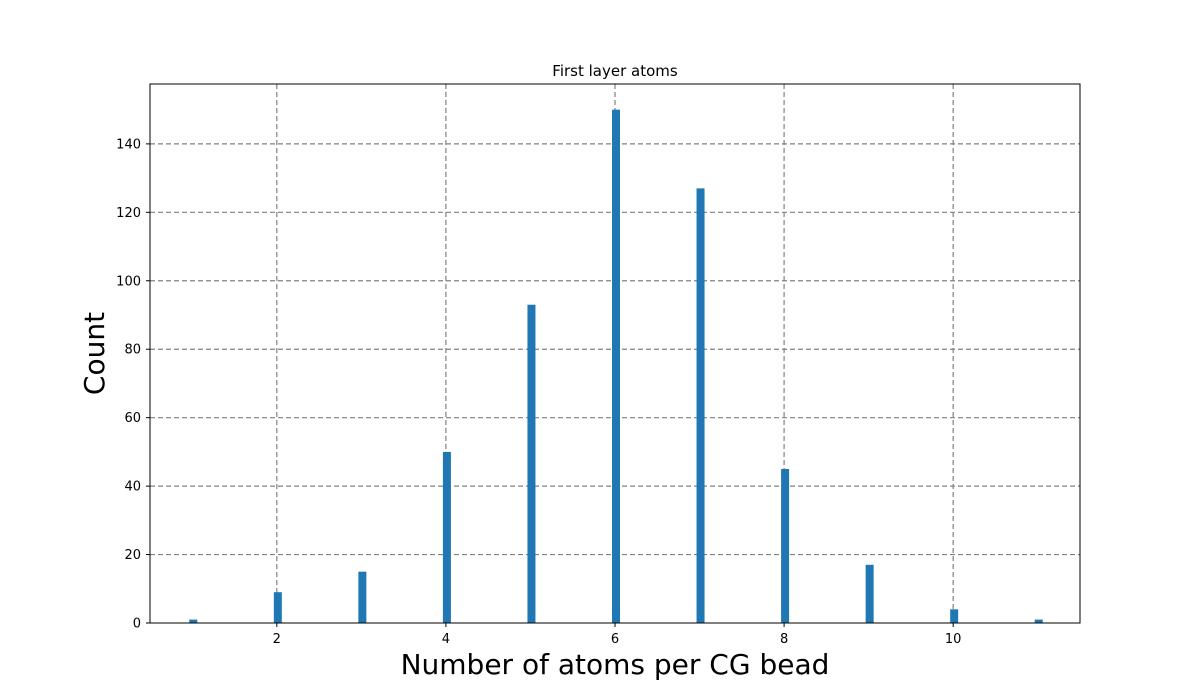  I want to click on y-tick-label: 60, so click(132, 418).